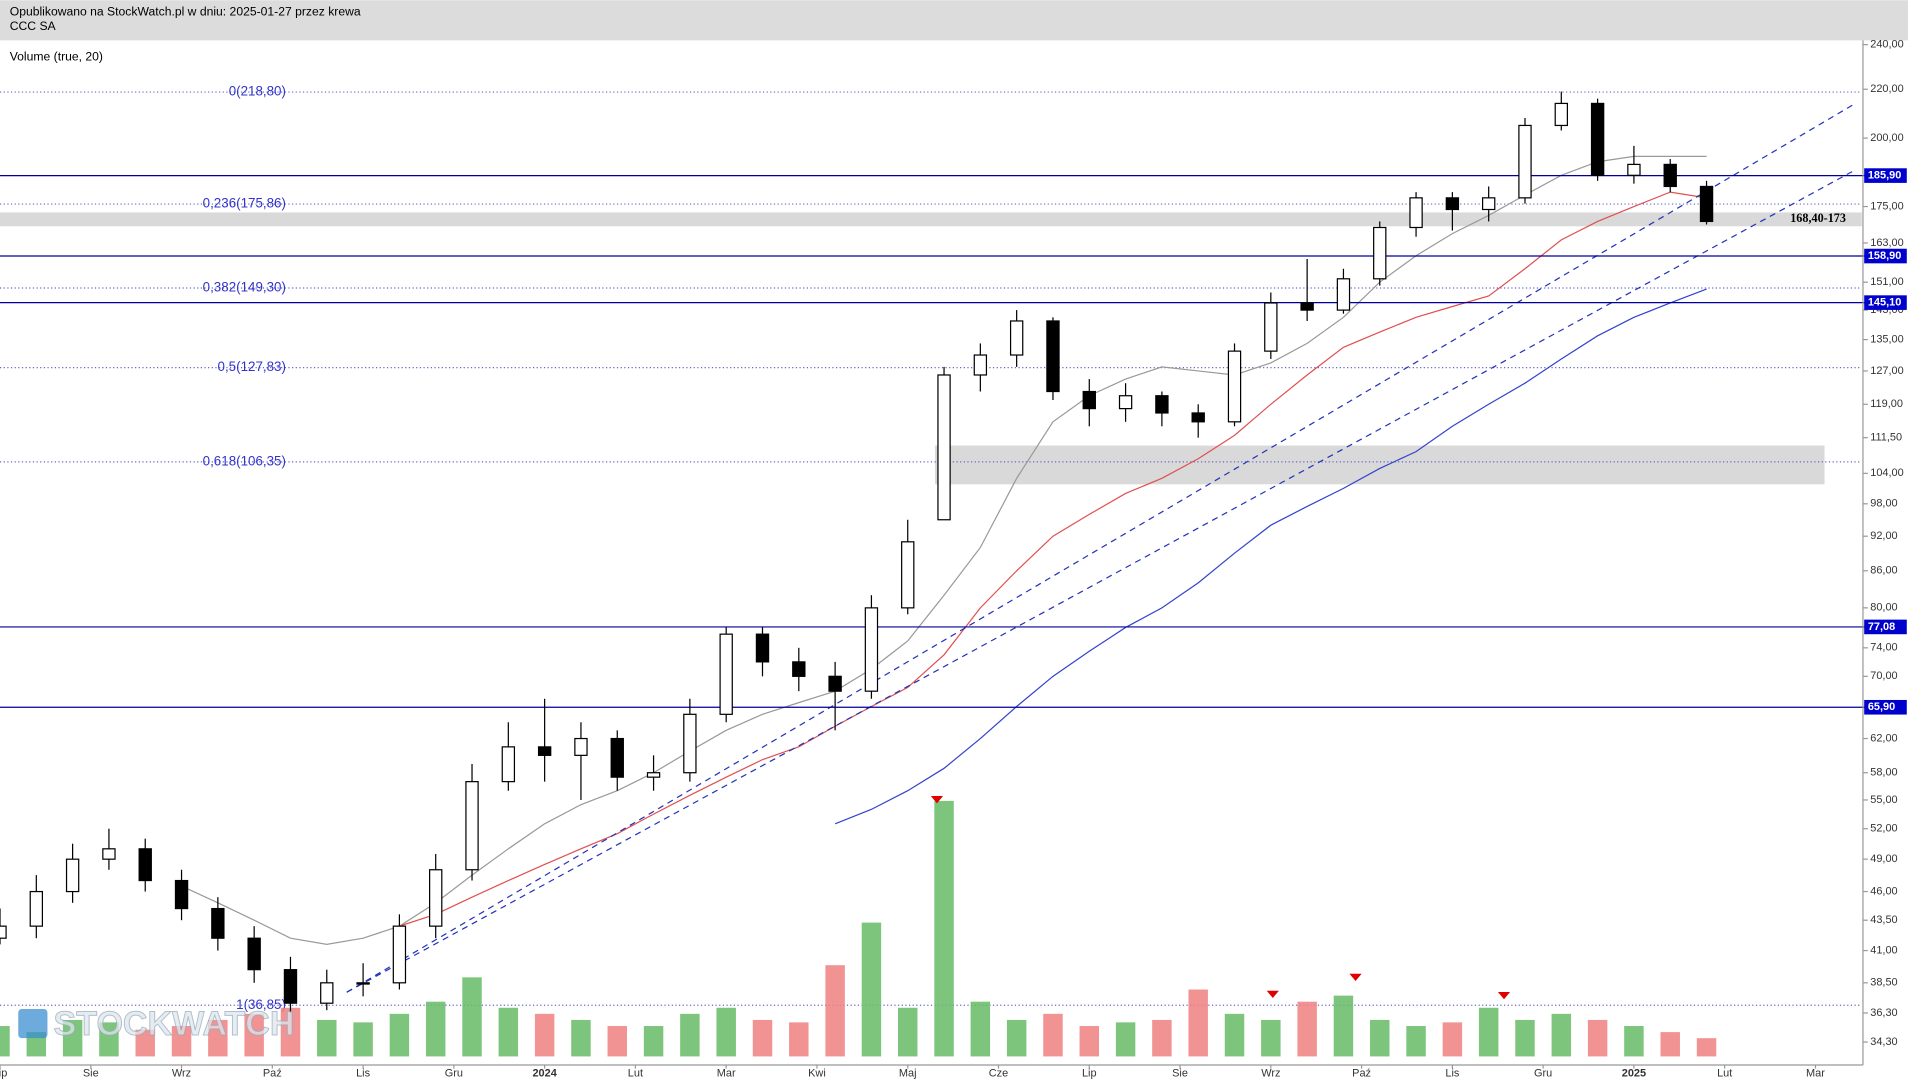 The height and width of the screenshot is (1081, 1908). I want to click on y-tick-label: 70,00, so click(1883, 676).